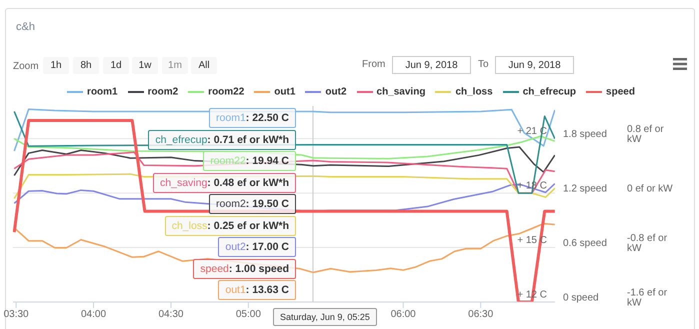  Describe the element at coordinates (252, 204) in the screenshot. I see `annotation: room2: 19.50 C` at that location.